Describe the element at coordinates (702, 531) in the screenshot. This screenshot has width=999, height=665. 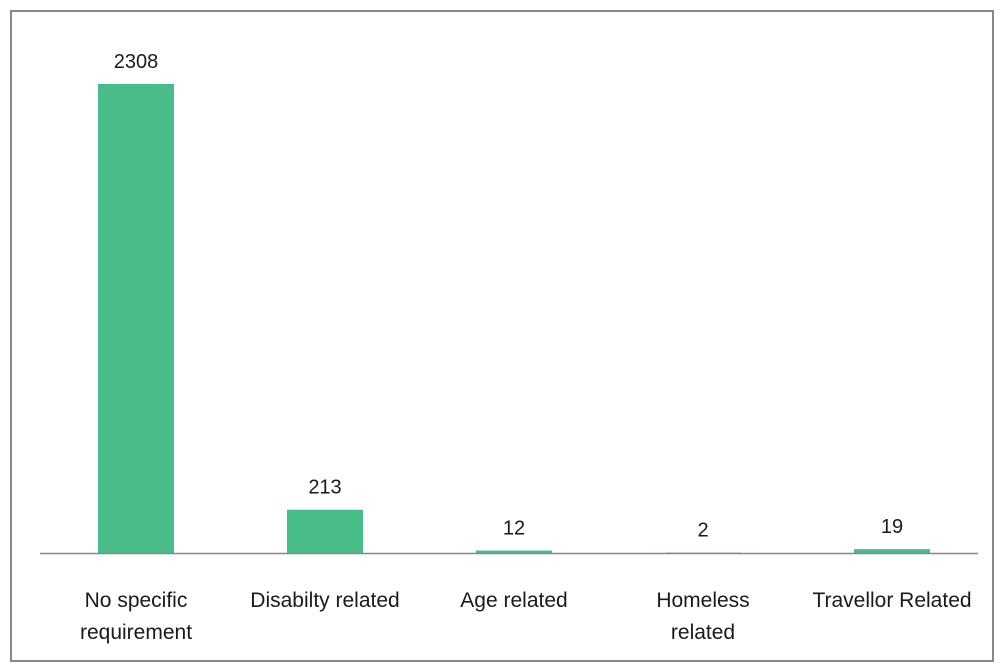
I see `data-label-4: 2` at that location.